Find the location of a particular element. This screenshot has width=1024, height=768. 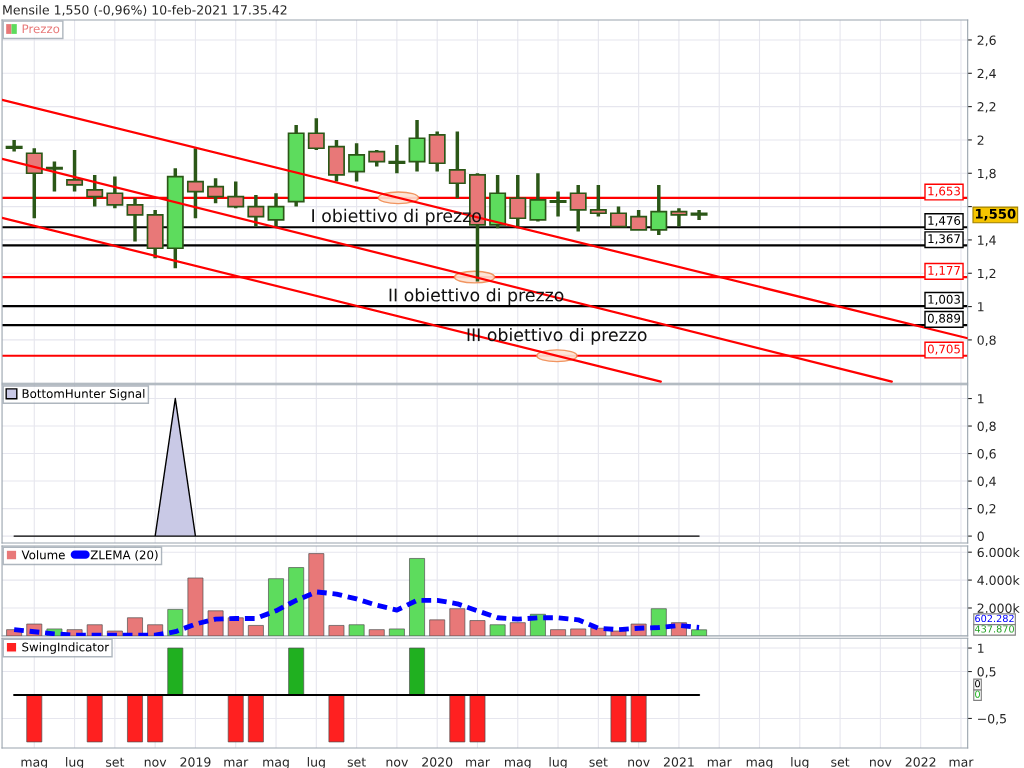

legend-label: Volume is located at coordinates (43, 555).